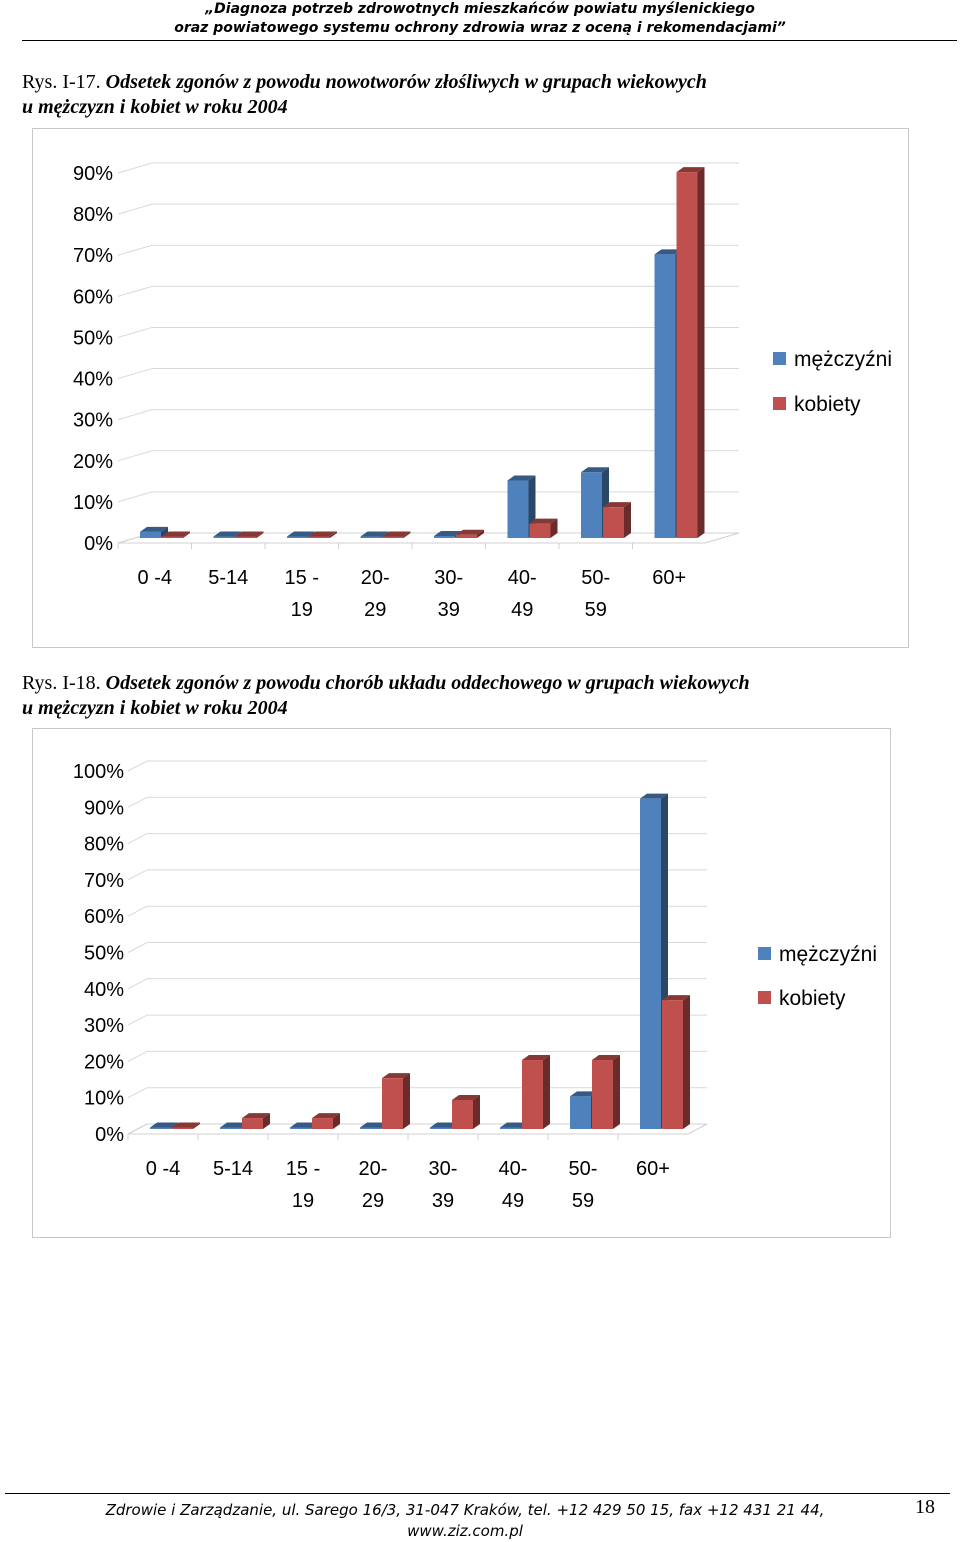  I want to click on footer-line-2: www.ziz.com.pl, so click(465, 1531).